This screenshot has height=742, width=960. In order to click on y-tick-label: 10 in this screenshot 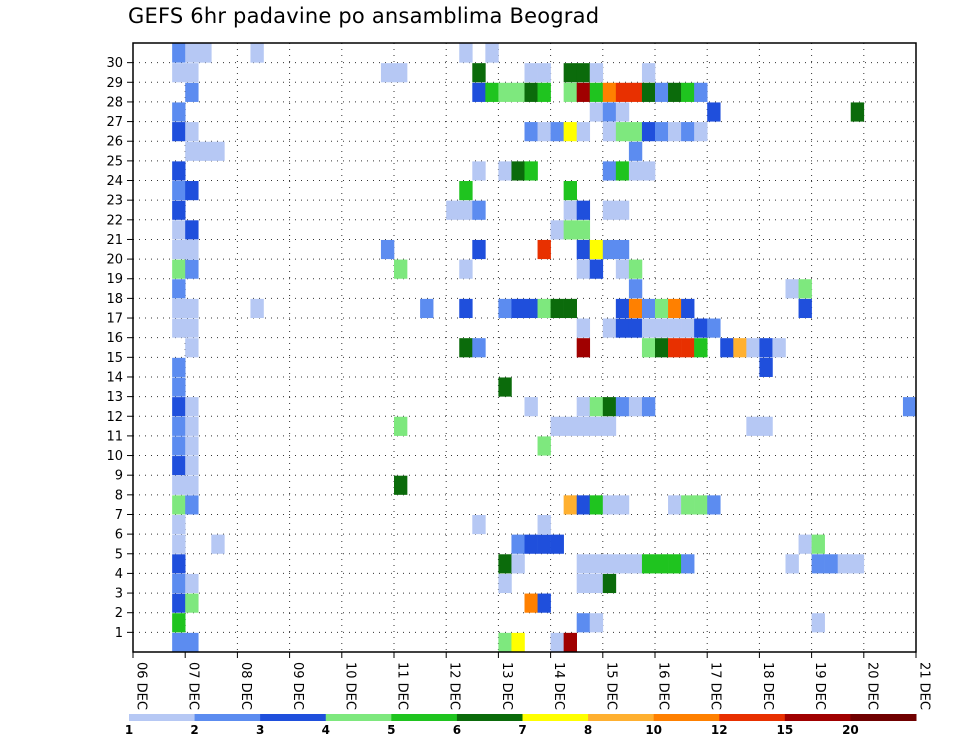, I will do `click(114, 456)`.